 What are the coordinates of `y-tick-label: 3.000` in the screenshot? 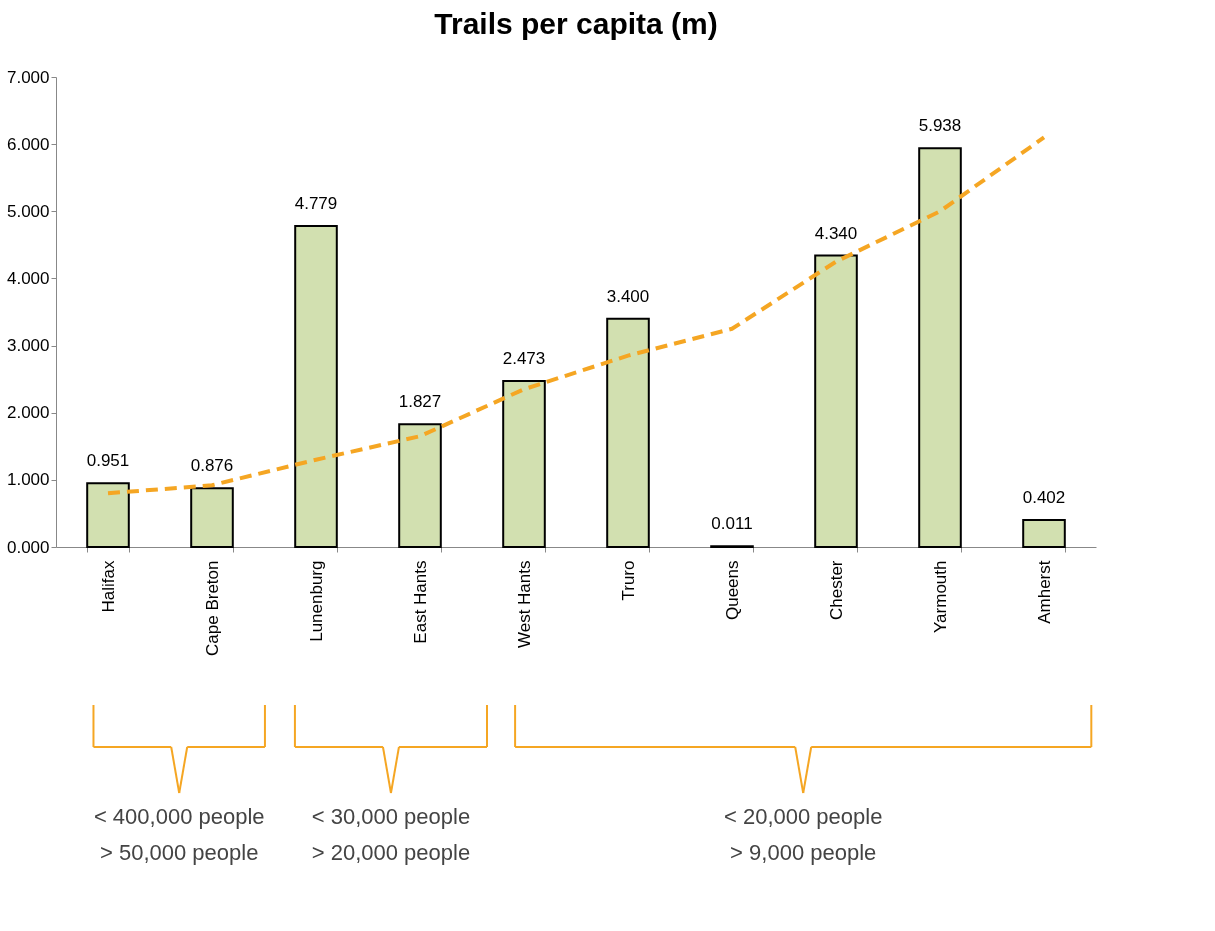 It's located at (28, 346).